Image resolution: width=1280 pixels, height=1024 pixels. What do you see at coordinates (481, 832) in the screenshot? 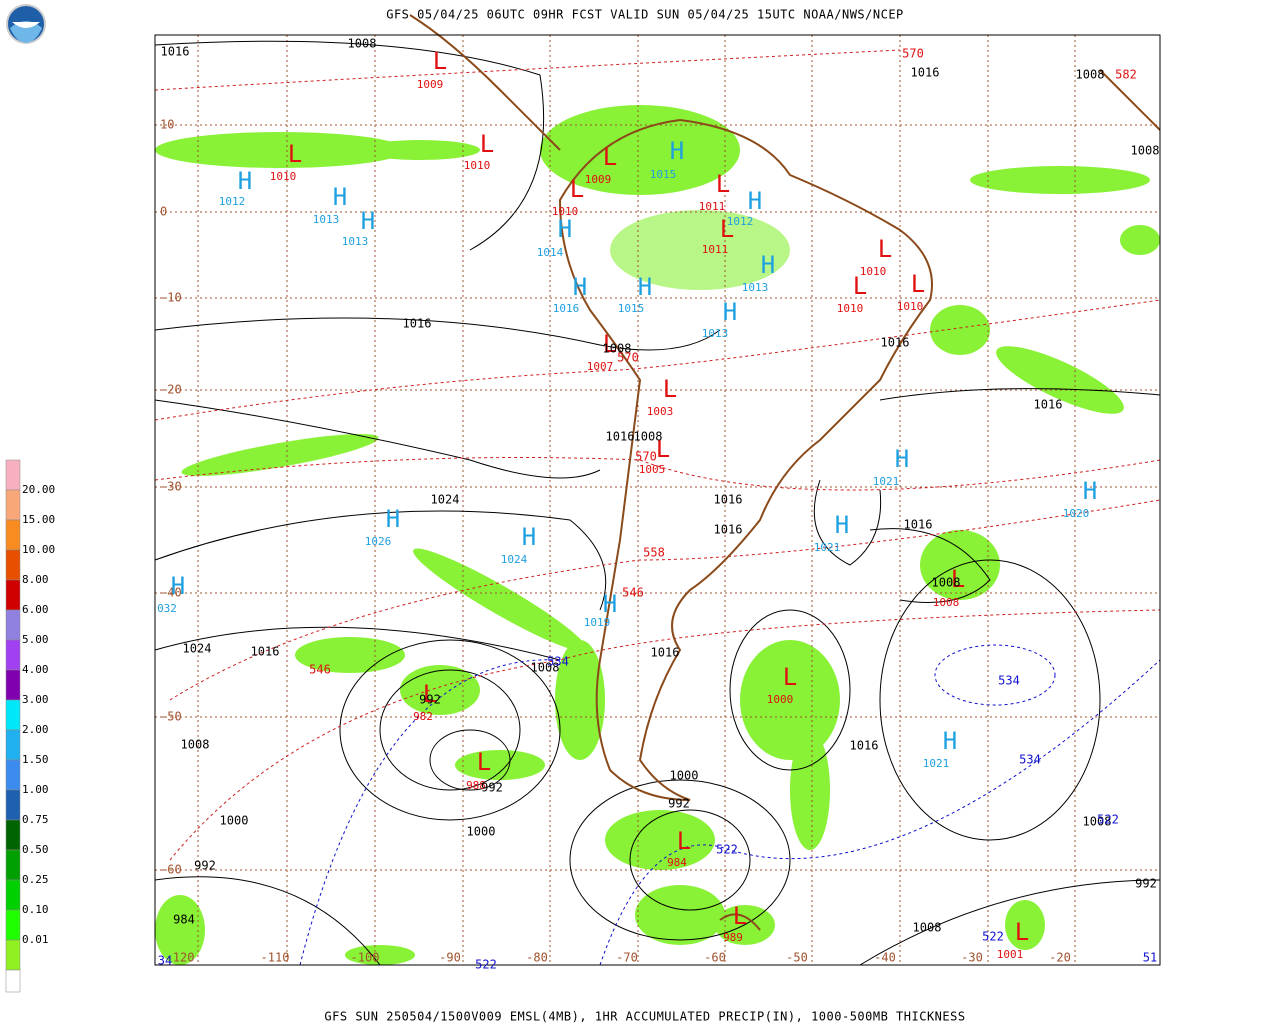
I see `isobar-label: 1000` at bounding box center [481, 832].